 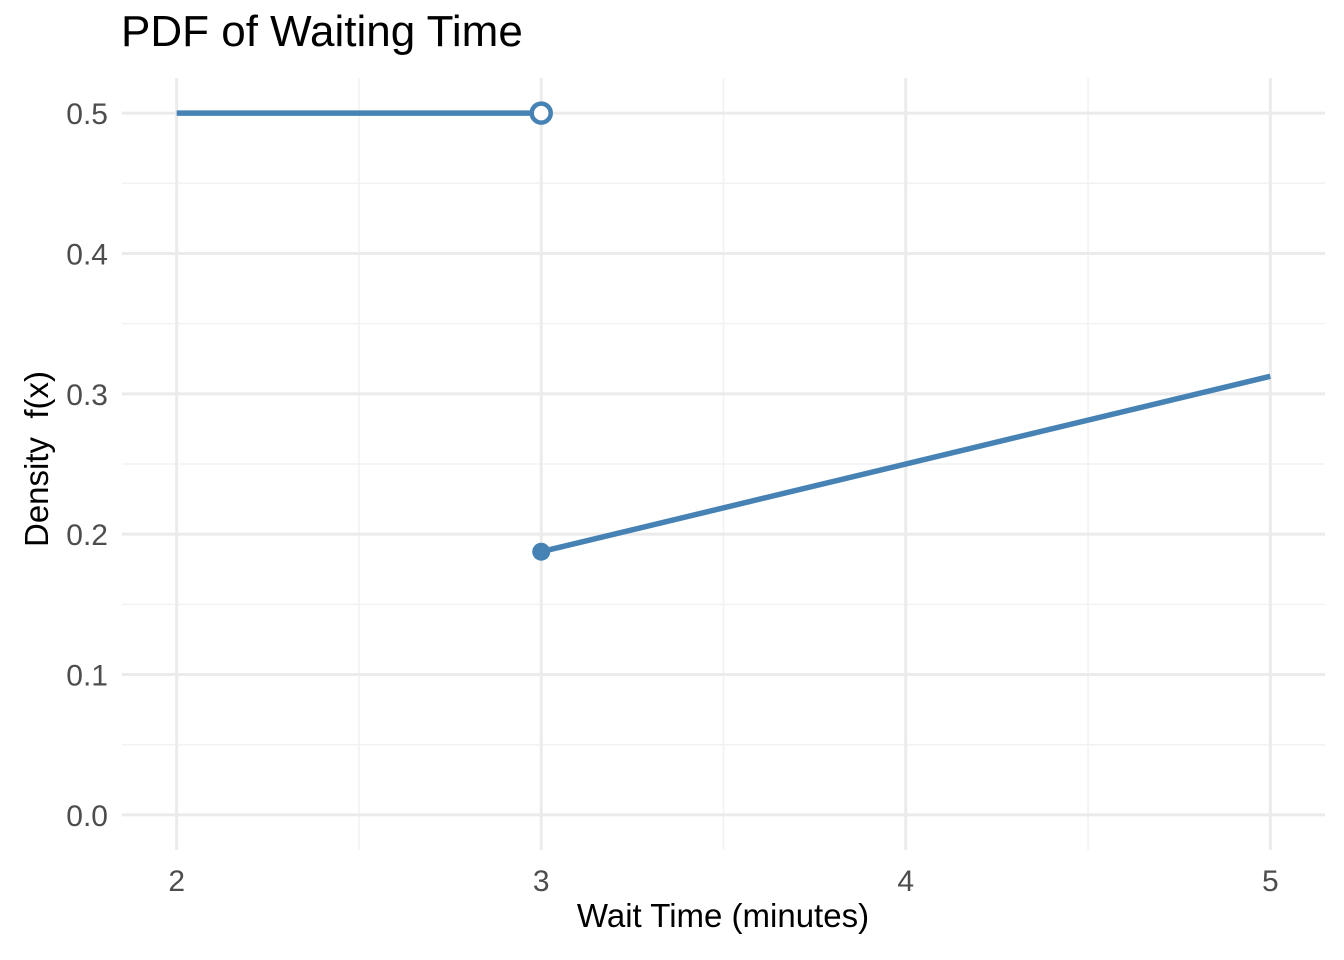 What do you see at coordinates (541, 113) in the screenshot?
I see `open-endpoint-marker` at bounding box center [541, 113].